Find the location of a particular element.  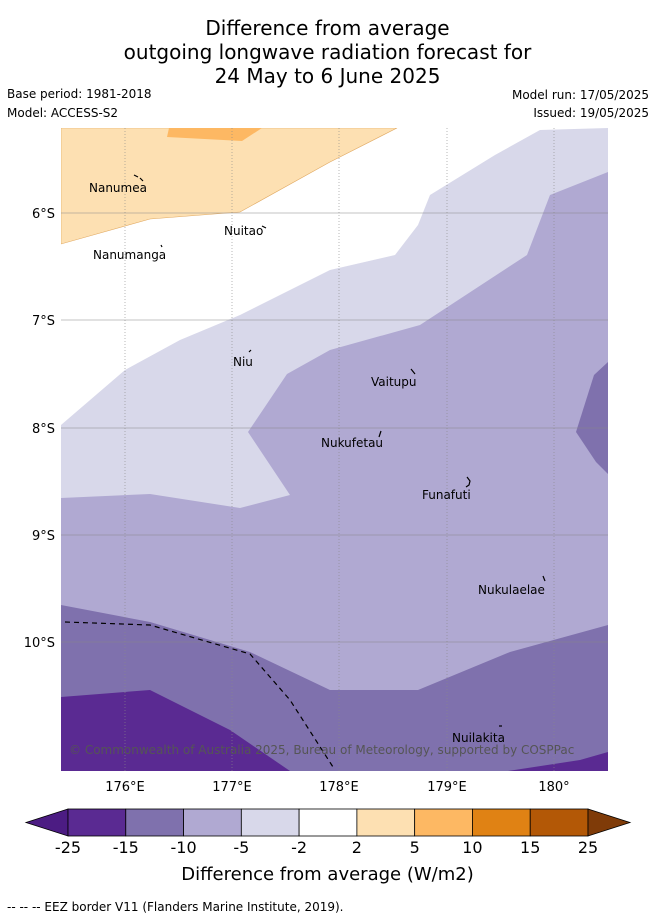

colorbar-label: Difference from average (W/m2) is located at coordinates (327, 874).